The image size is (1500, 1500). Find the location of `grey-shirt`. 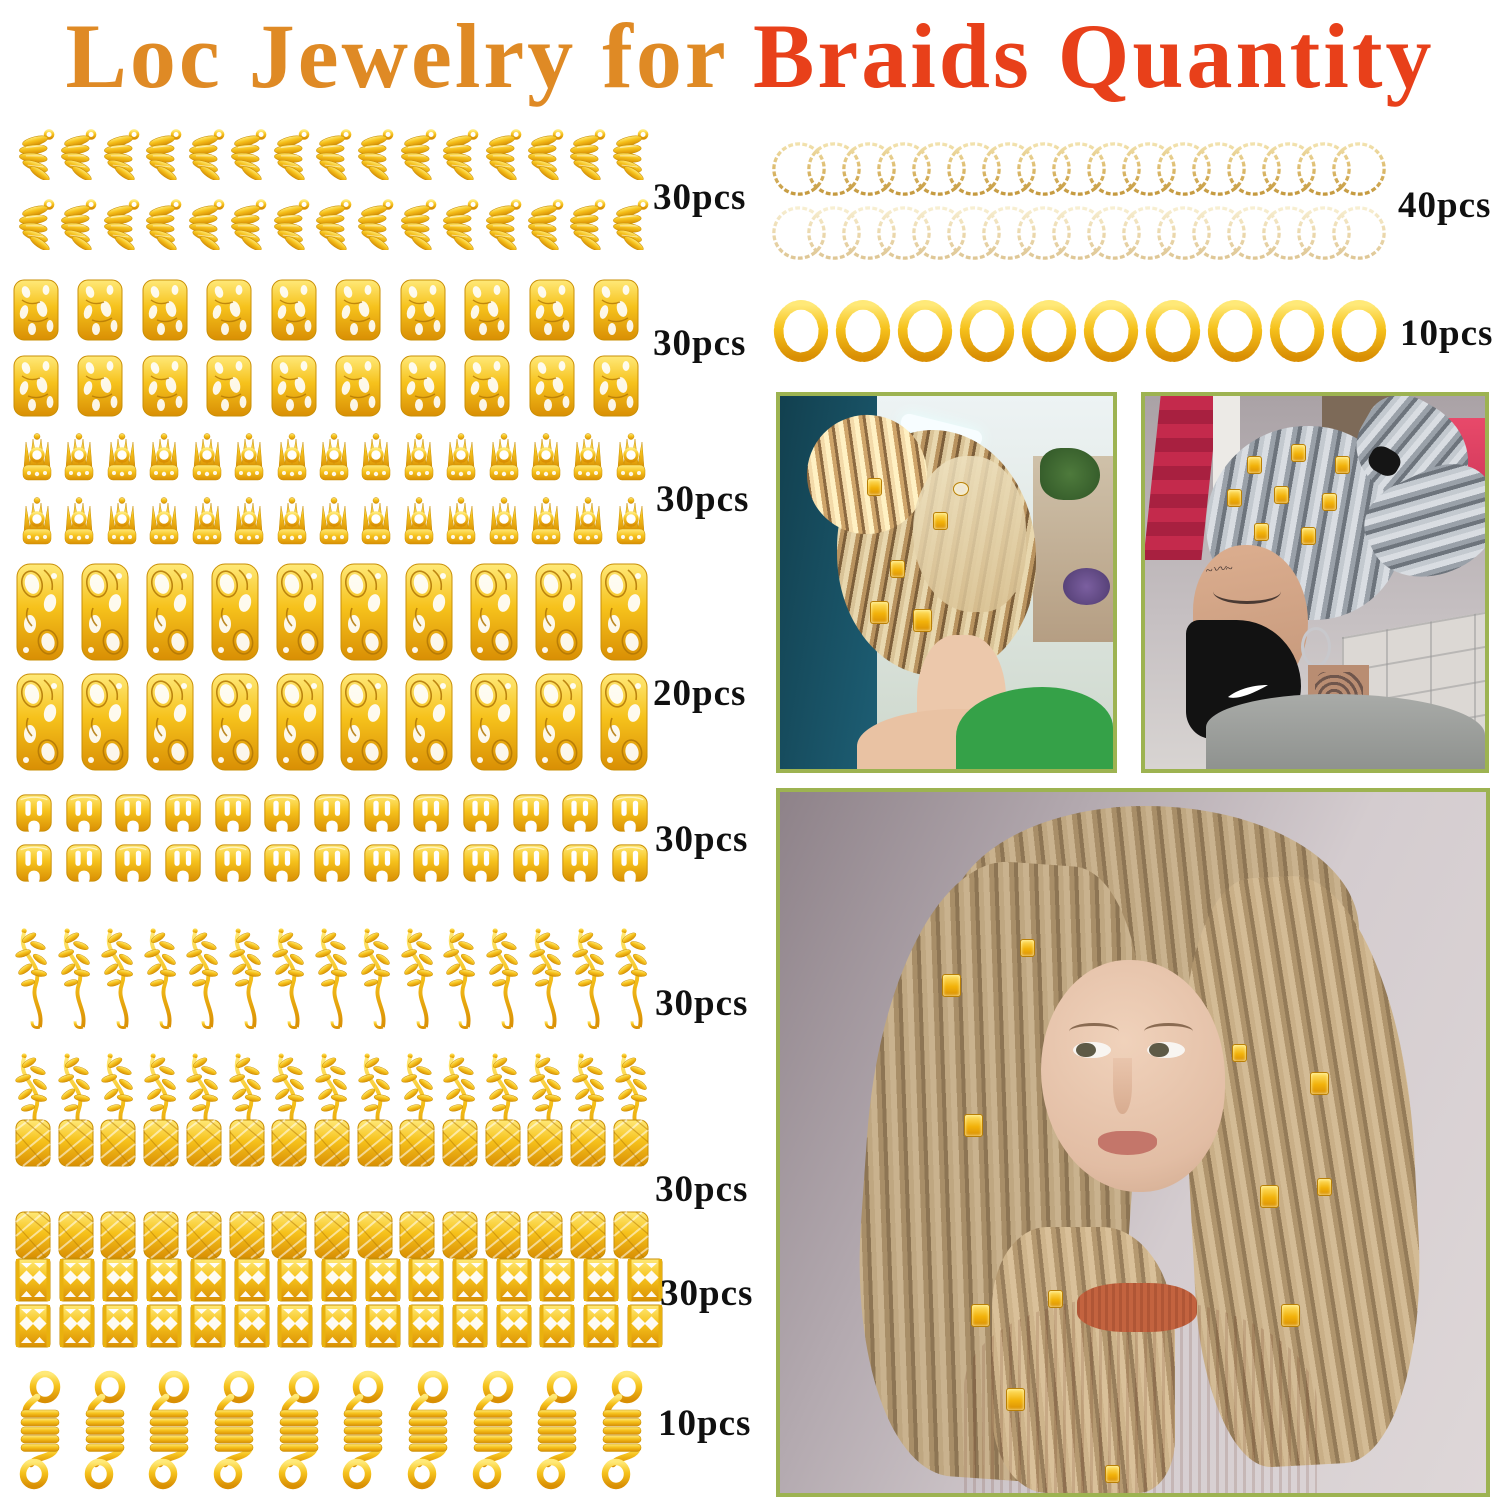

grey-shirt is located at coordinates (1345, 731).